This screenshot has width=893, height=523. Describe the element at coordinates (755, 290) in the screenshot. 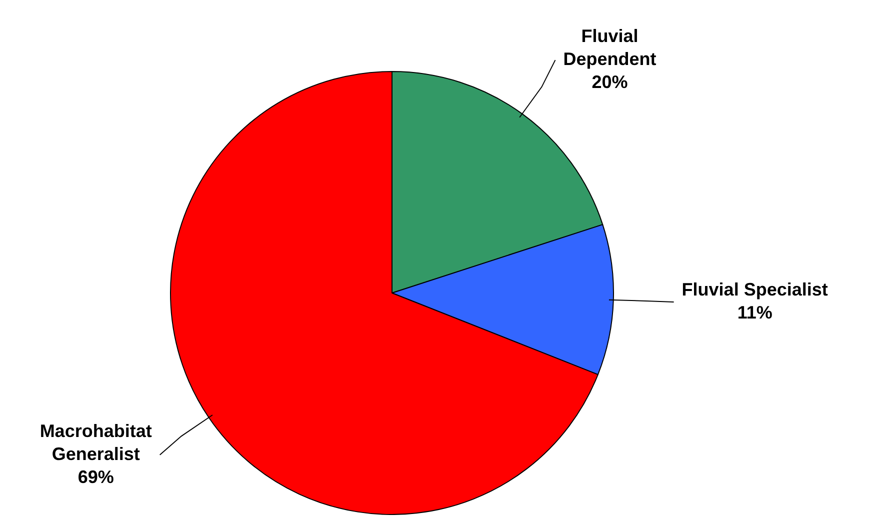

I see `slice-label: Fluvial Specialist` at that location.